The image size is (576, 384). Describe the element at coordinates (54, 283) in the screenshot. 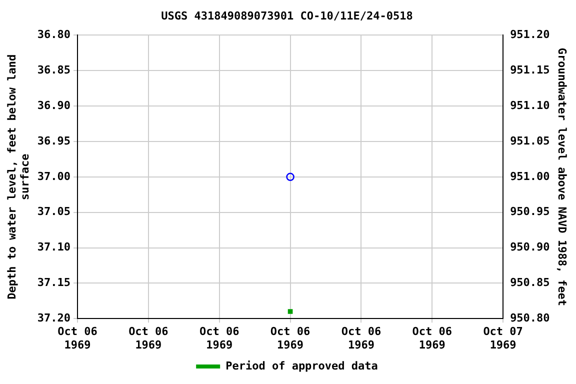

I see `y-tick-label: 37.15` at that location.